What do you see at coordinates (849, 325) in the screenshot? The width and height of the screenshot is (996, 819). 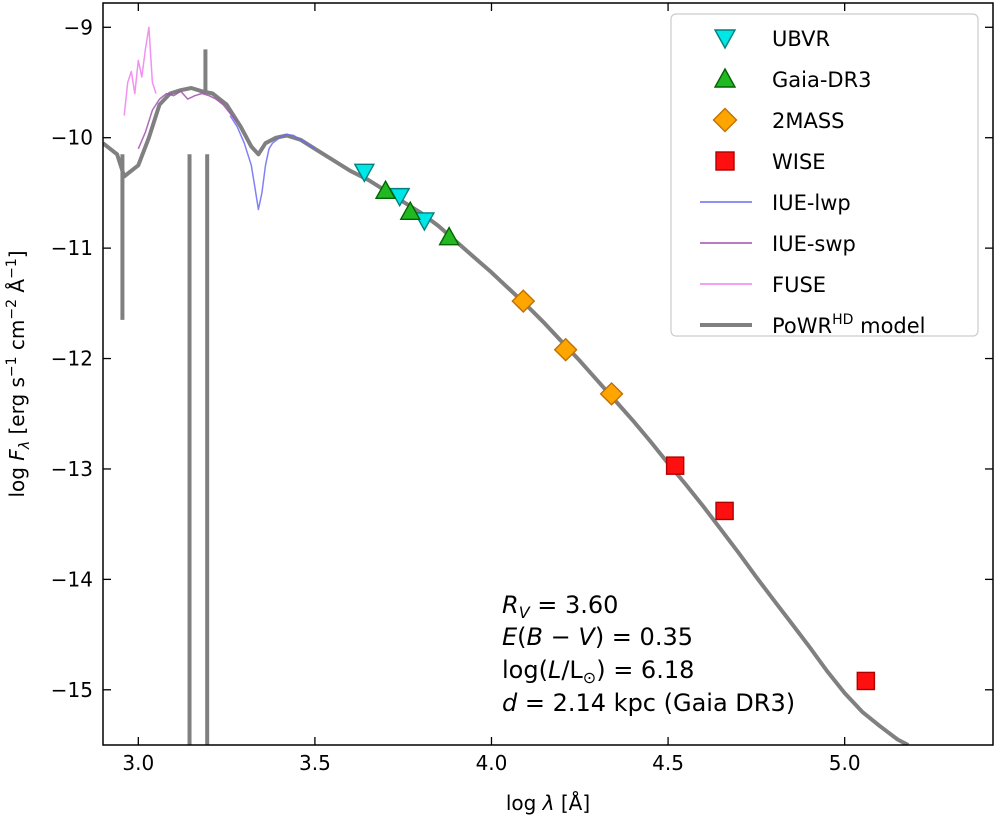 I see `legend-label-powr-hd-model: PoWRHD model` at bounding box center [849, 325].